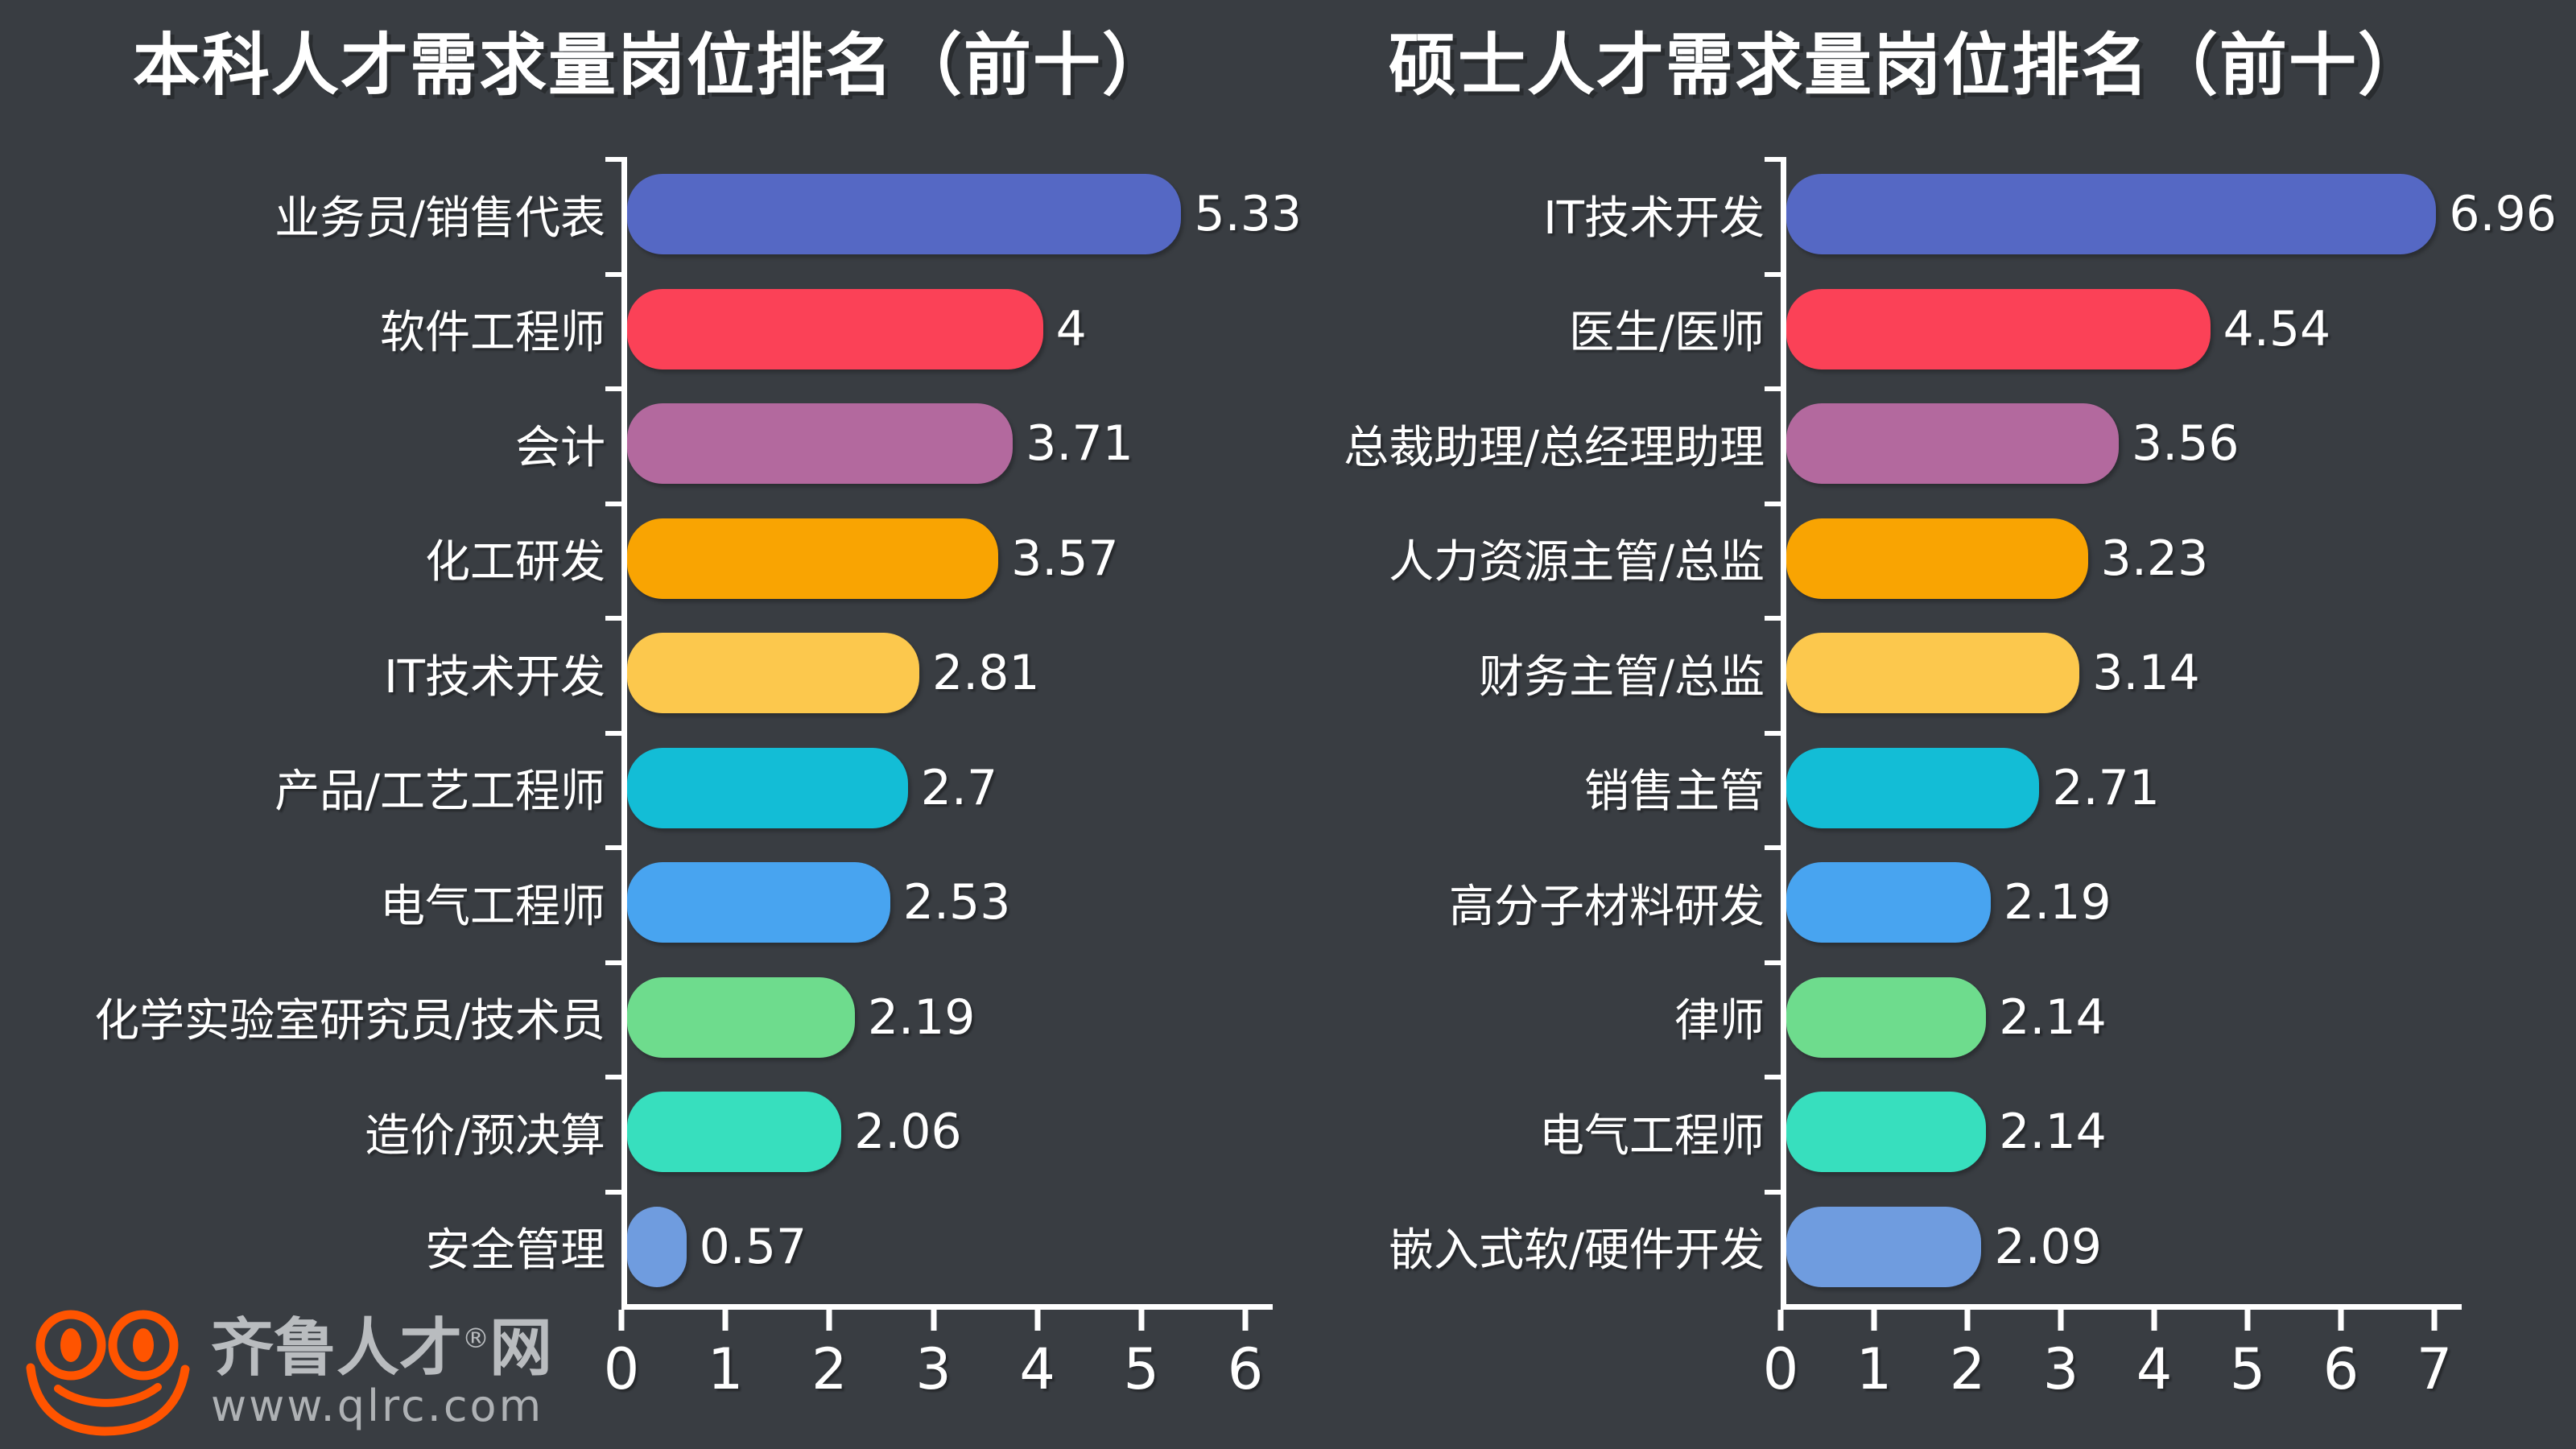 Image resolution: width=2576 pixels, height=1449 pixels. Describe the element at coordinates (1079, 444) in the screenshot. I see `value-label: 3.71` at that location.